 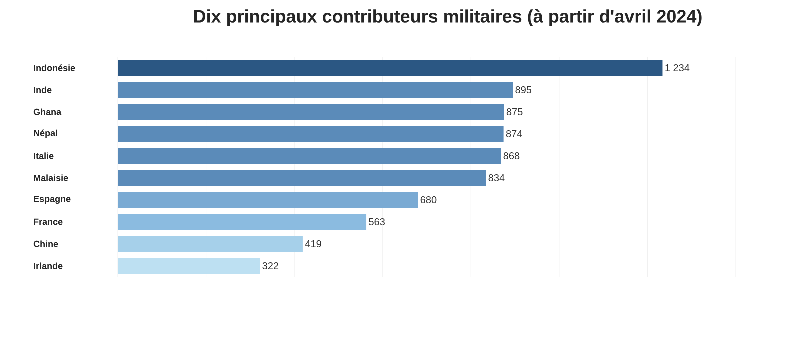 I want to click on y-tick-label: Malaisie, so click(x=51, y=178).